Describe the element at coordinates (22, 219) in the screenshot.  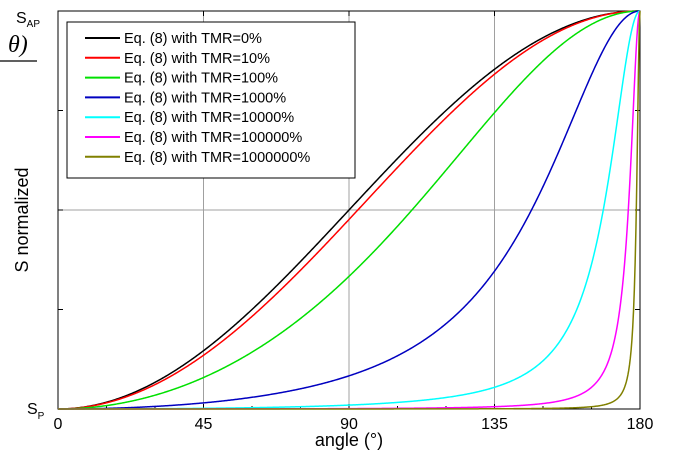
I see `y-axis-title: S normalized` at that location.